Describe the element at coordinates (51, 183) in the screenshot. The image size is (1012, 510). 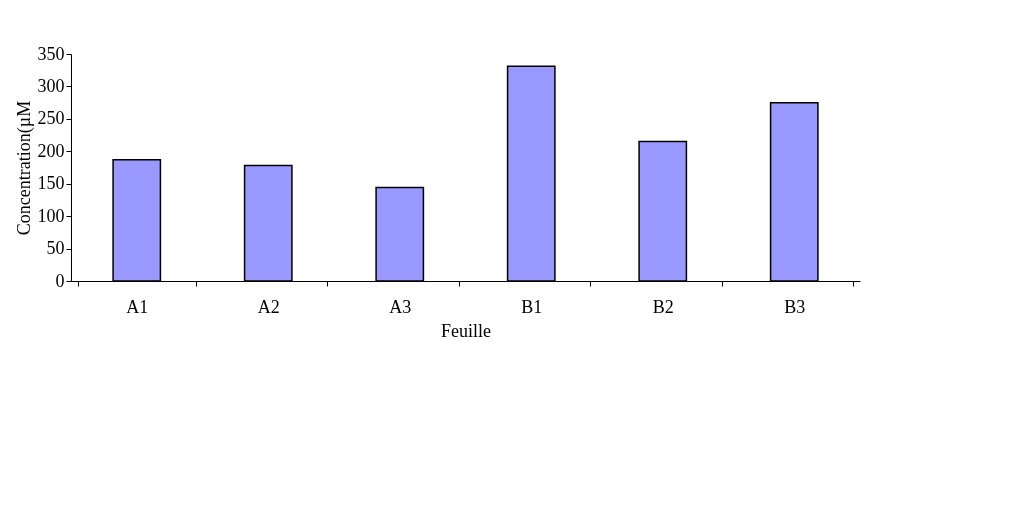
I see `y-tick-label: 150` at that location.